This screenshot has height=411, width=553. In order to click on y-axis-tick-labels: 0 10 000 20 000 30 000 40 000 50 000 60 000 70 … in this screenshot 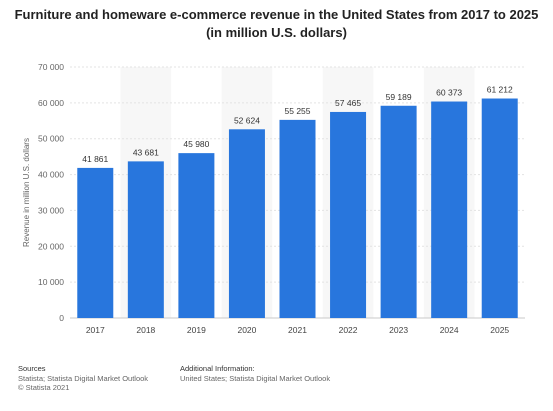, I will do `click(51, 192)`.